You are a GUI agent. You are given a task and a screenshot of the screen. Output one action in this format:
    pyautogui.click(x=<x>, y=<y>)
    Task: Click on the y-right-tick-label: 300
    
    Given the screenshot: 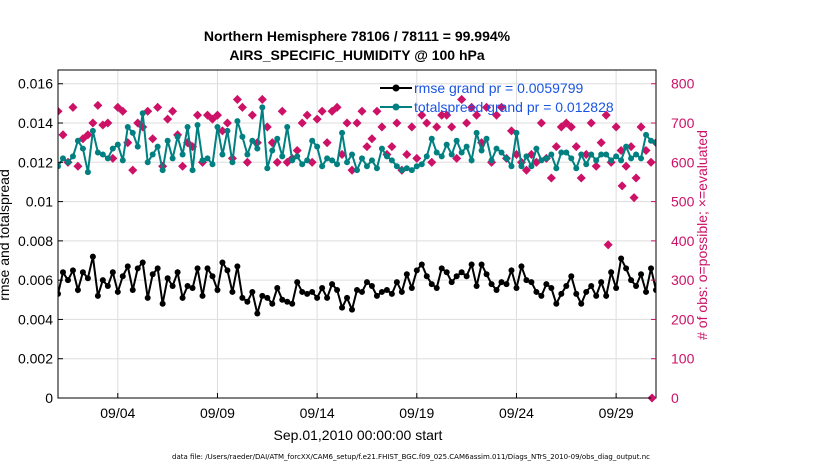 What is the action you would take?
    pyautogui.click(x=683, y=280)
    